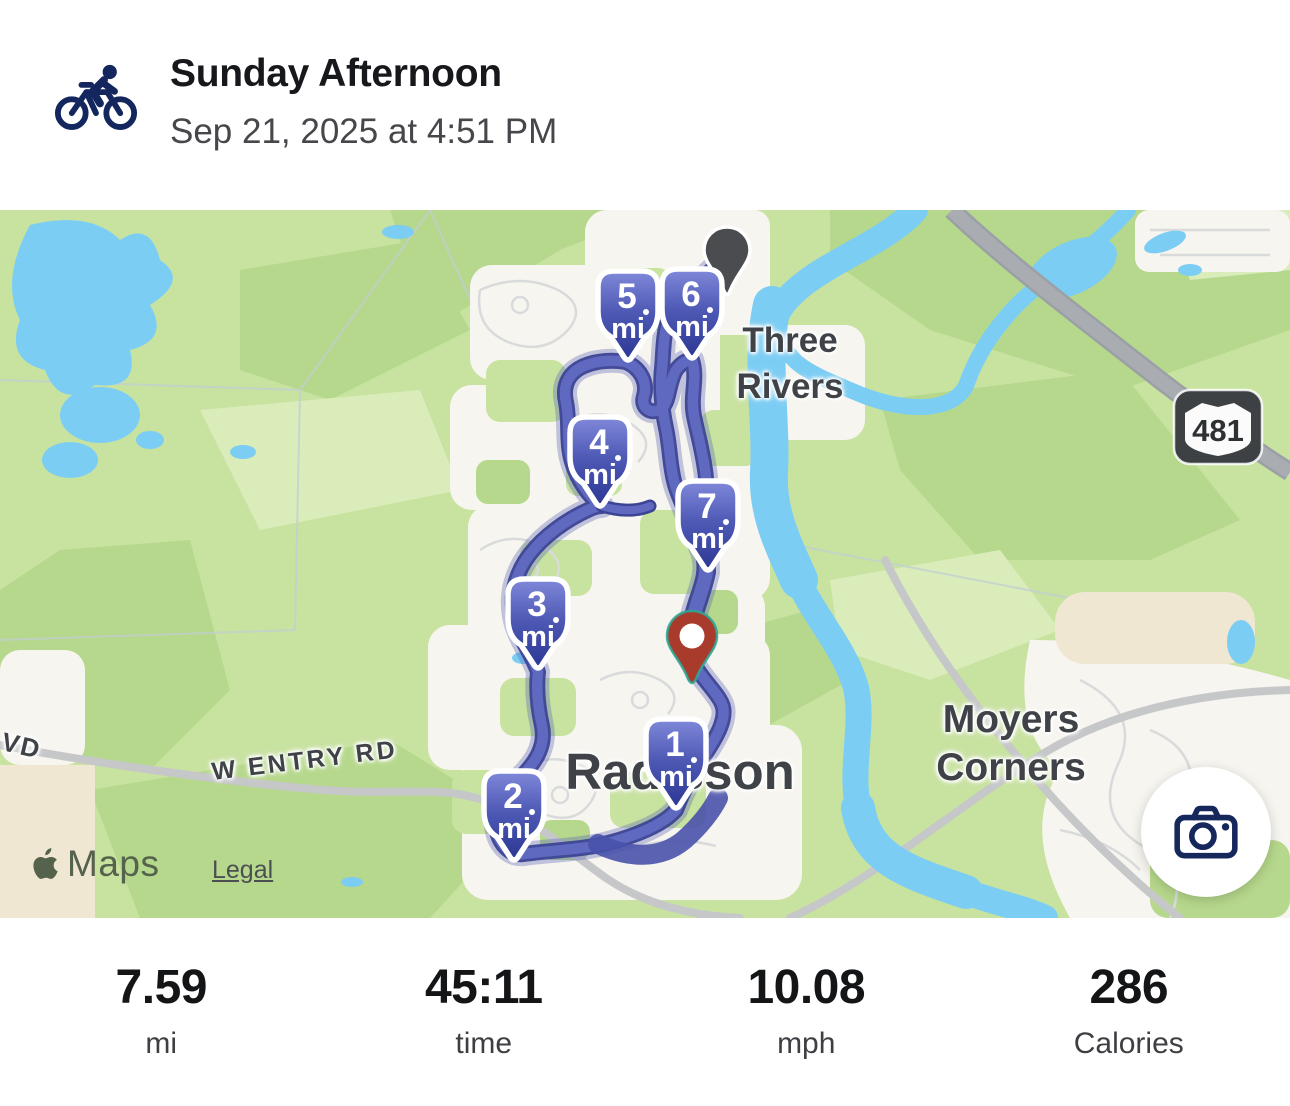 The height and width of the screenshot is (1106, 1290). Describe the element at coordinates (626, 296) in the screenshot. I see `svg-text: 5` at that location.